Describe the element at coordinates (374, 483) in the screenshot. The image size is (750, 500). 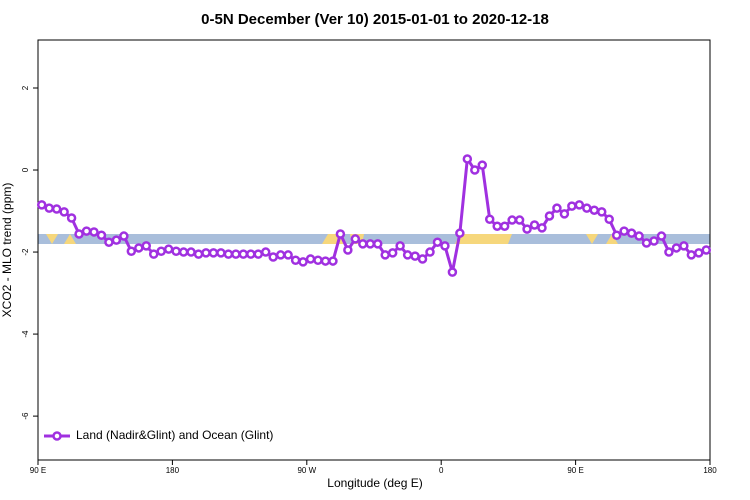
I see `x-axis-label: Longitude (deg E)` at that location.